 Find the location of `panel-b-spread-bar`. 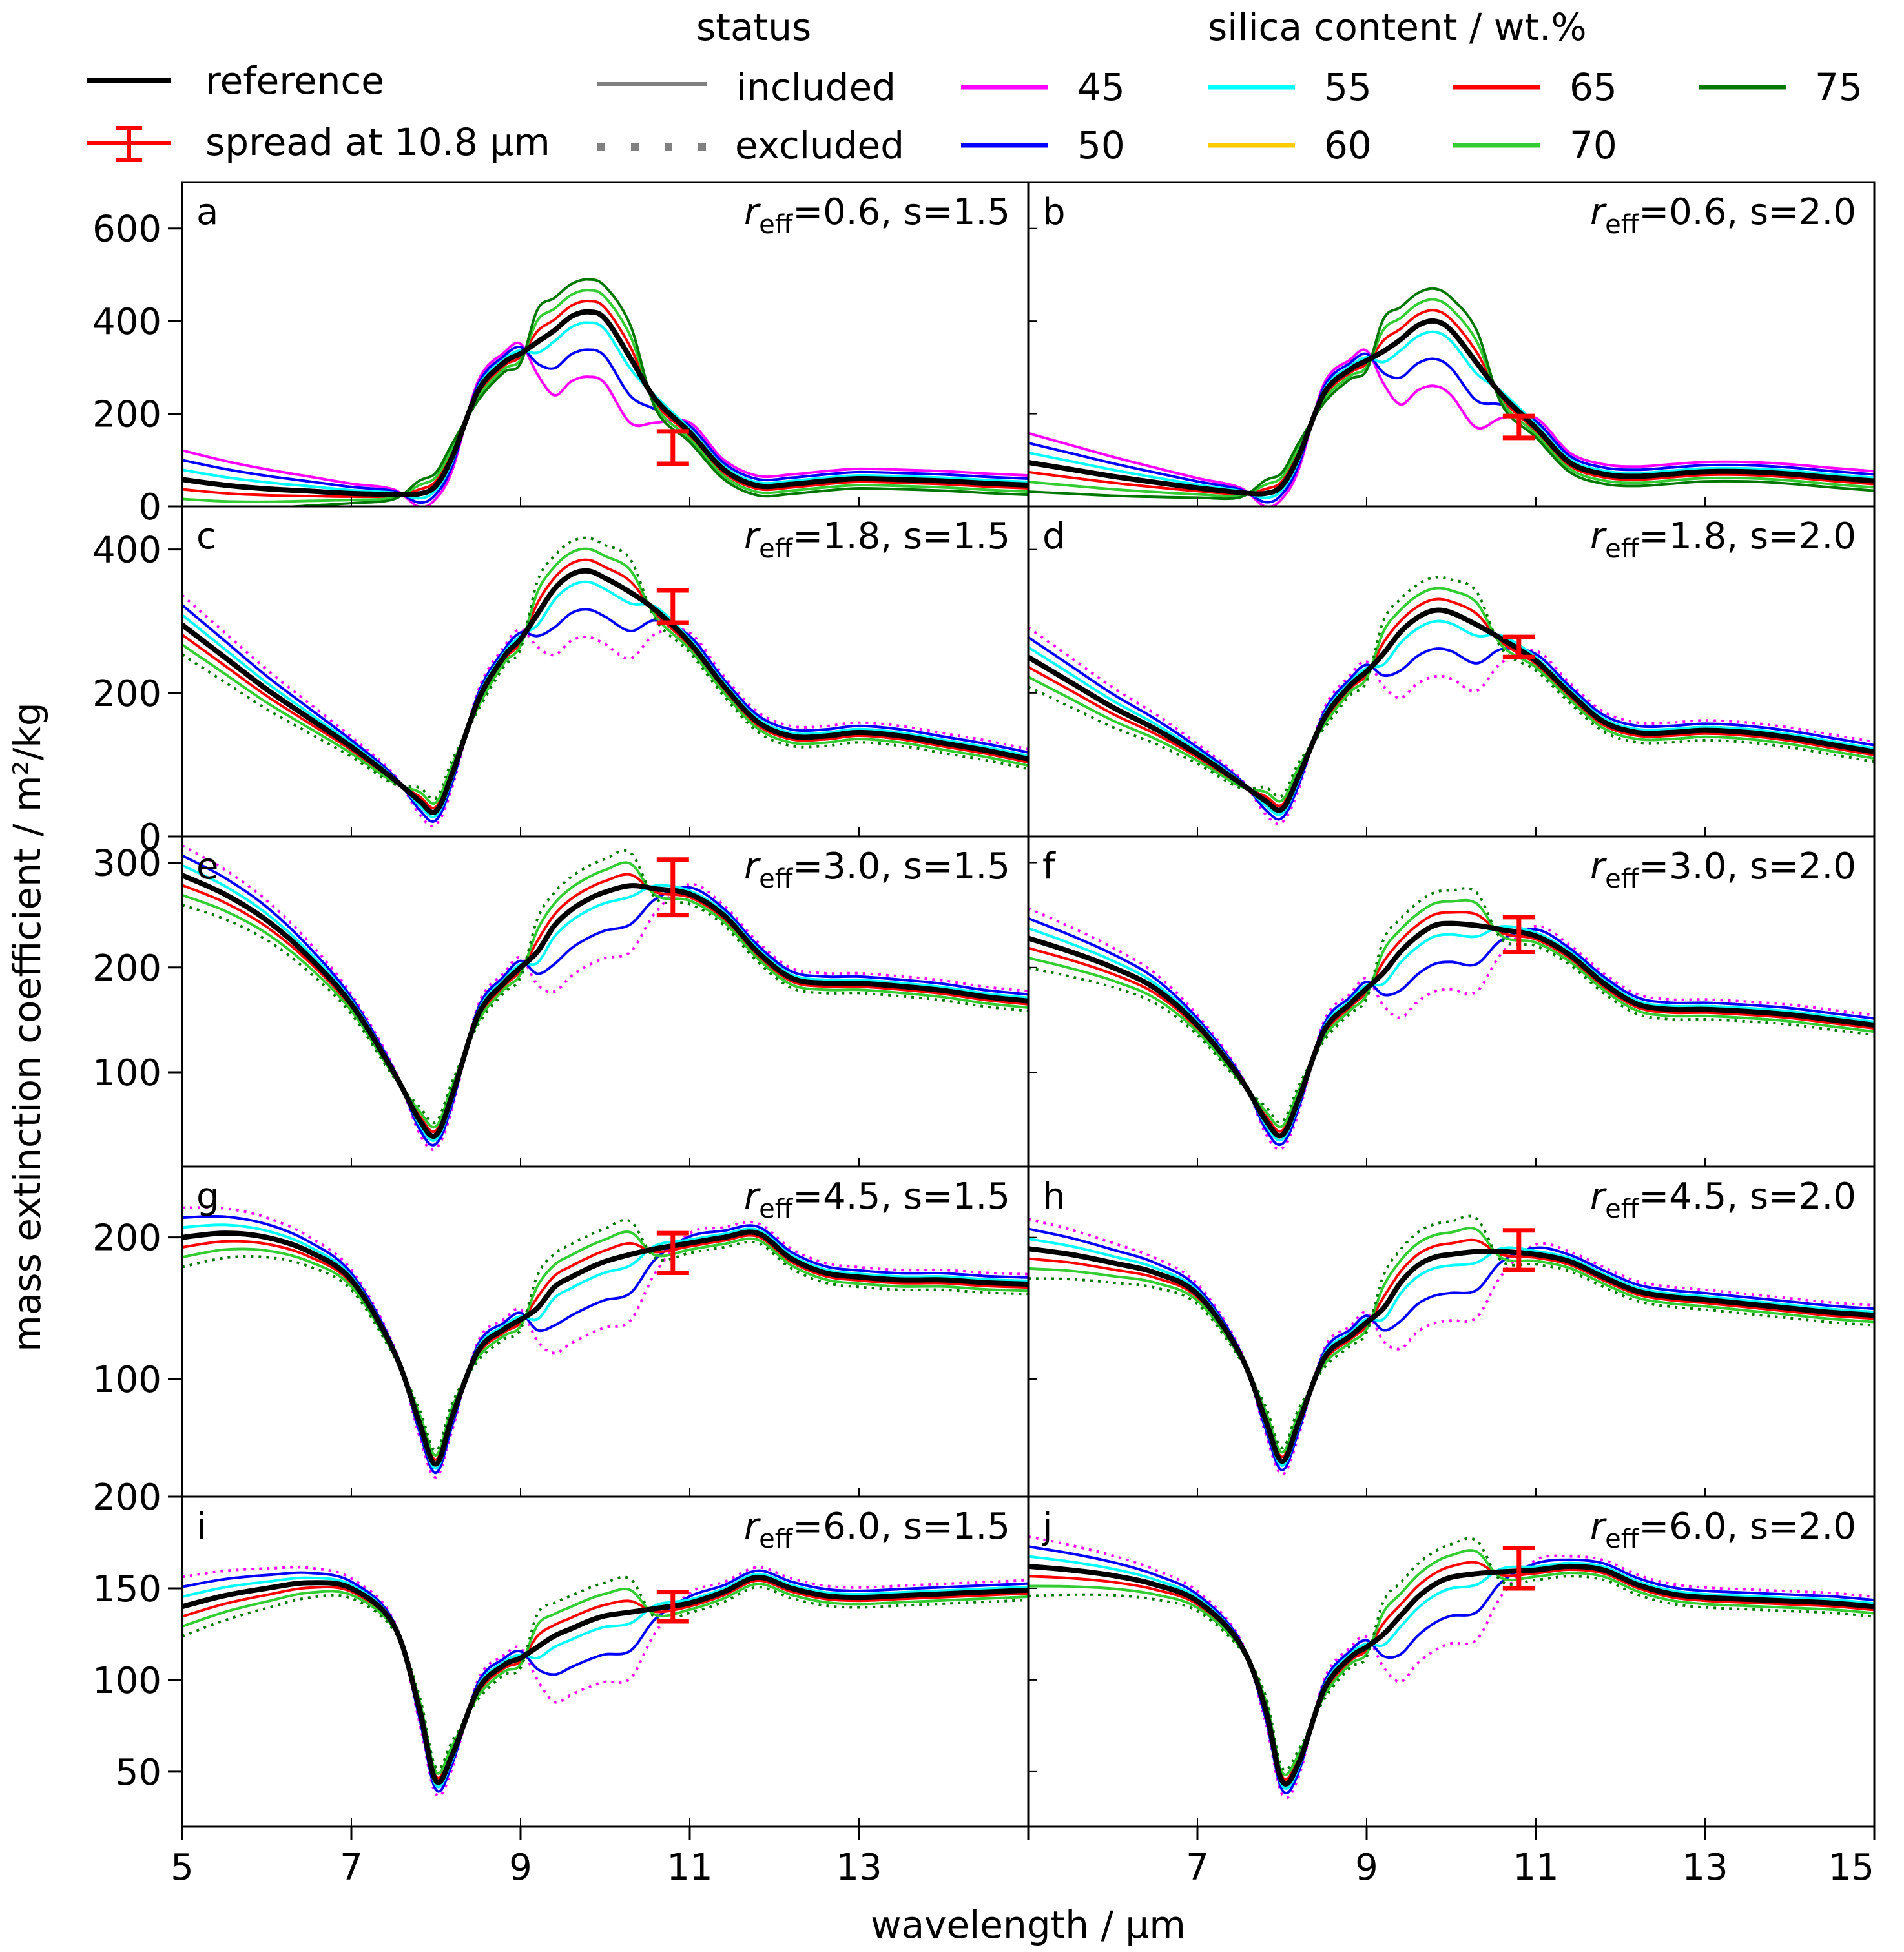

panel-b-spread-bar is located at coordinates (1518, 427).